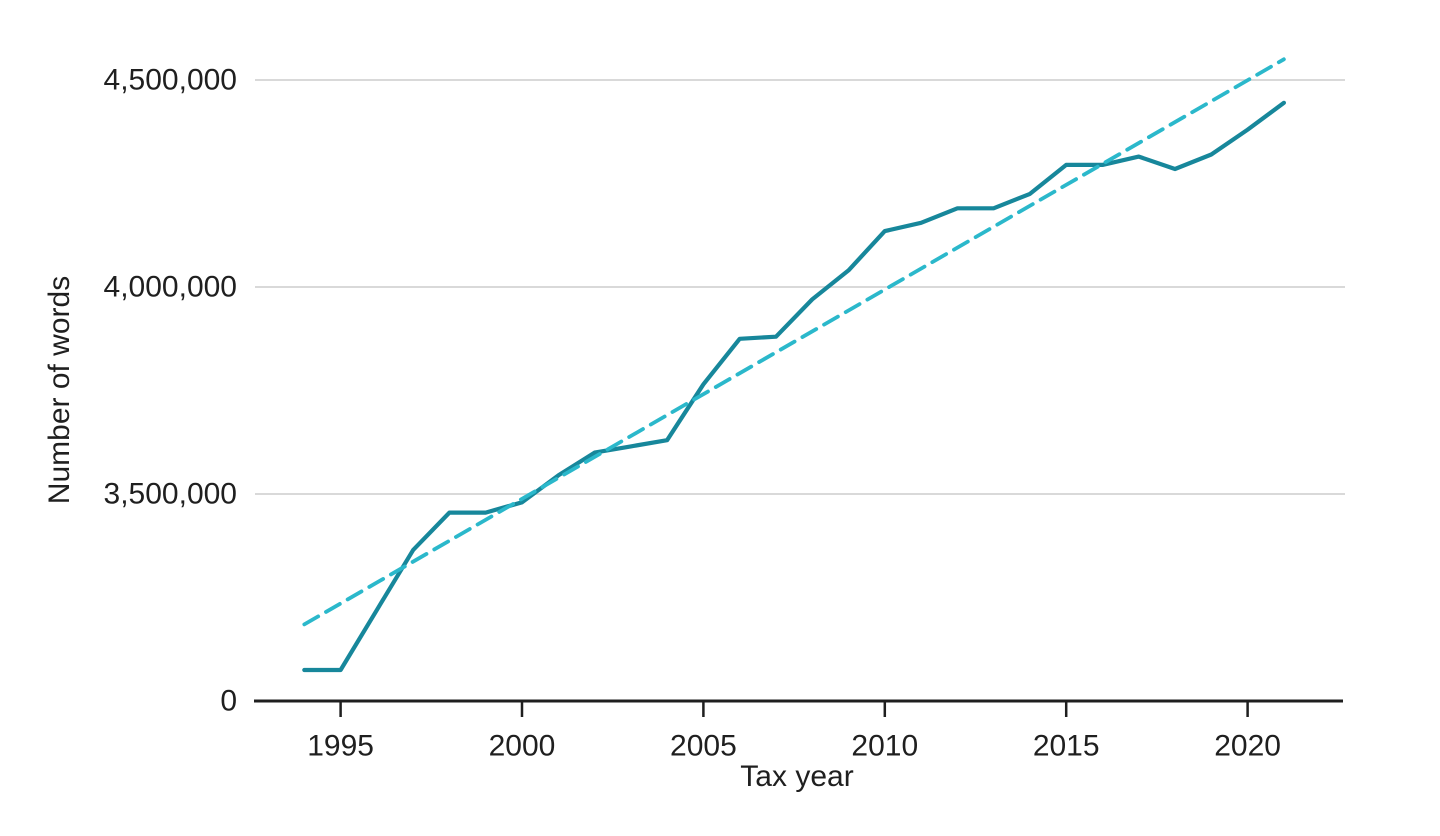 The width and height of the screenshot is (1440, 836). Describe the element at coordinates (797, 776) in the screenshot. I see `x-axis-title: Tax year` at that location.